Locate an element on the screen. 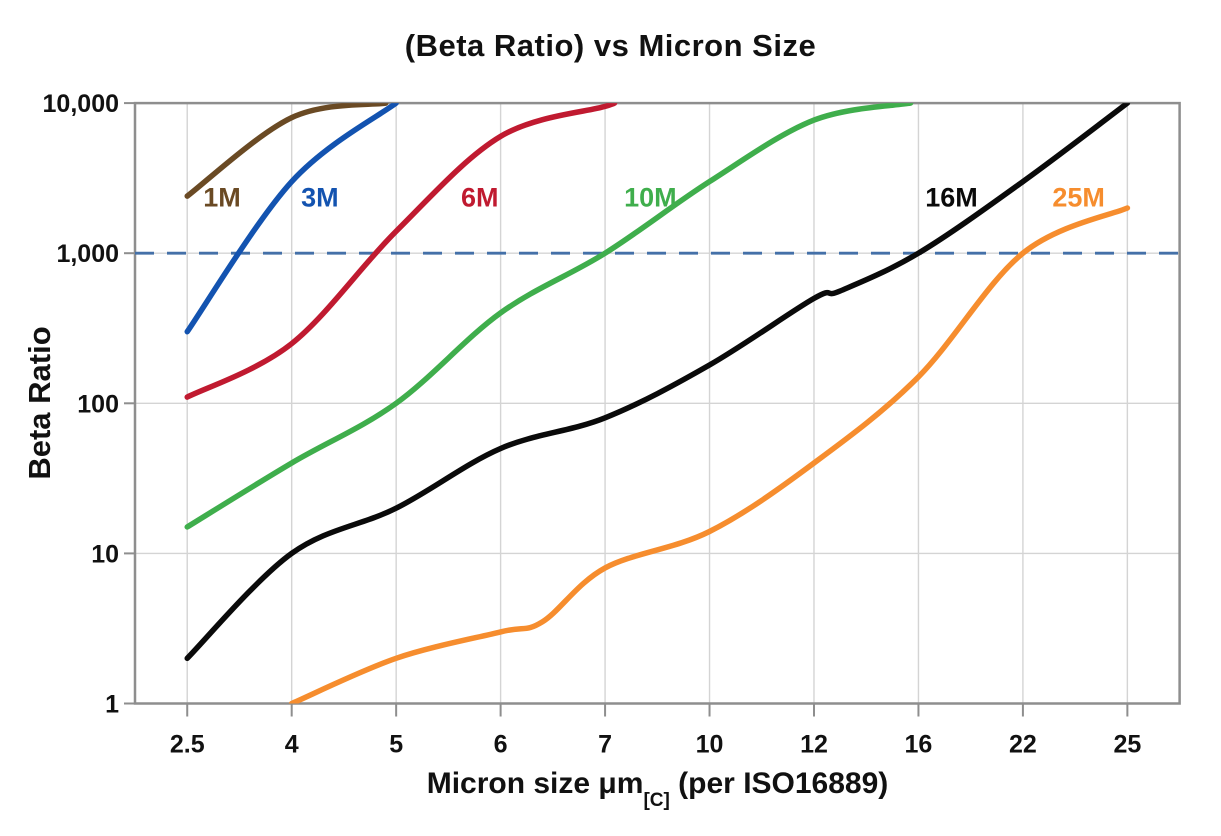  x-tick-label: 25 is located at coordinates (1127, 745).